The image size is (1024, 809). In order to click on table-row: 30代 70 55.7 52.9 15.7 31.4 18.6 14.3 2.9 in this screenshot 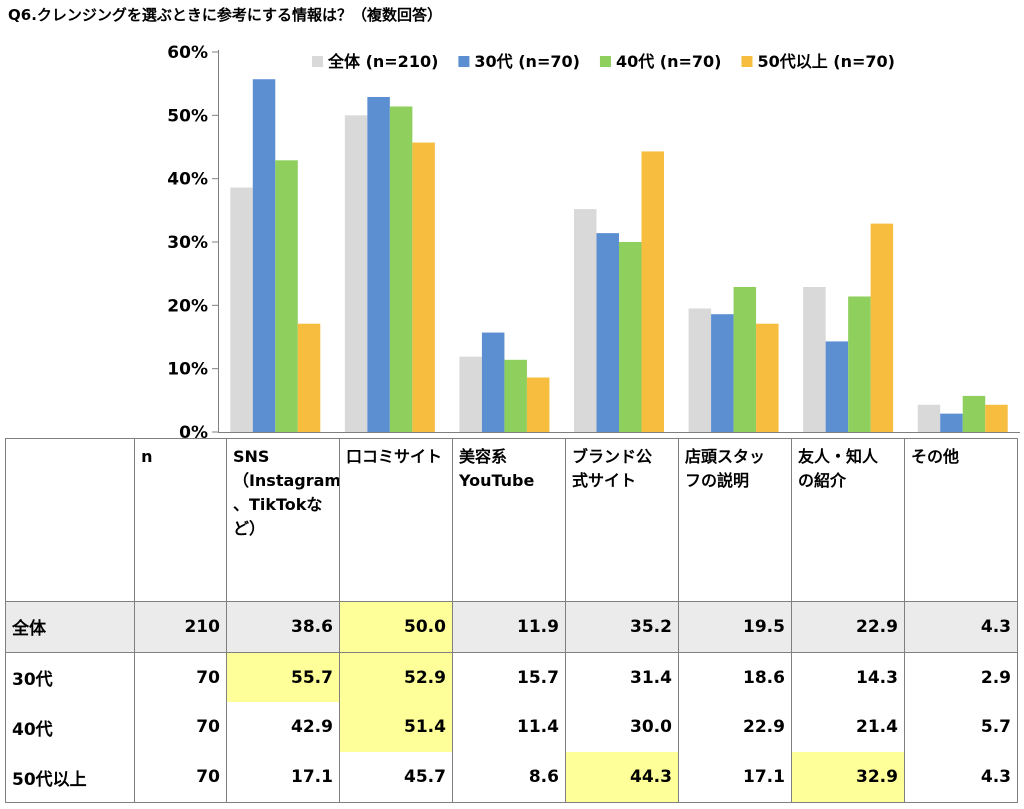, I will do `click(511, 677)`.